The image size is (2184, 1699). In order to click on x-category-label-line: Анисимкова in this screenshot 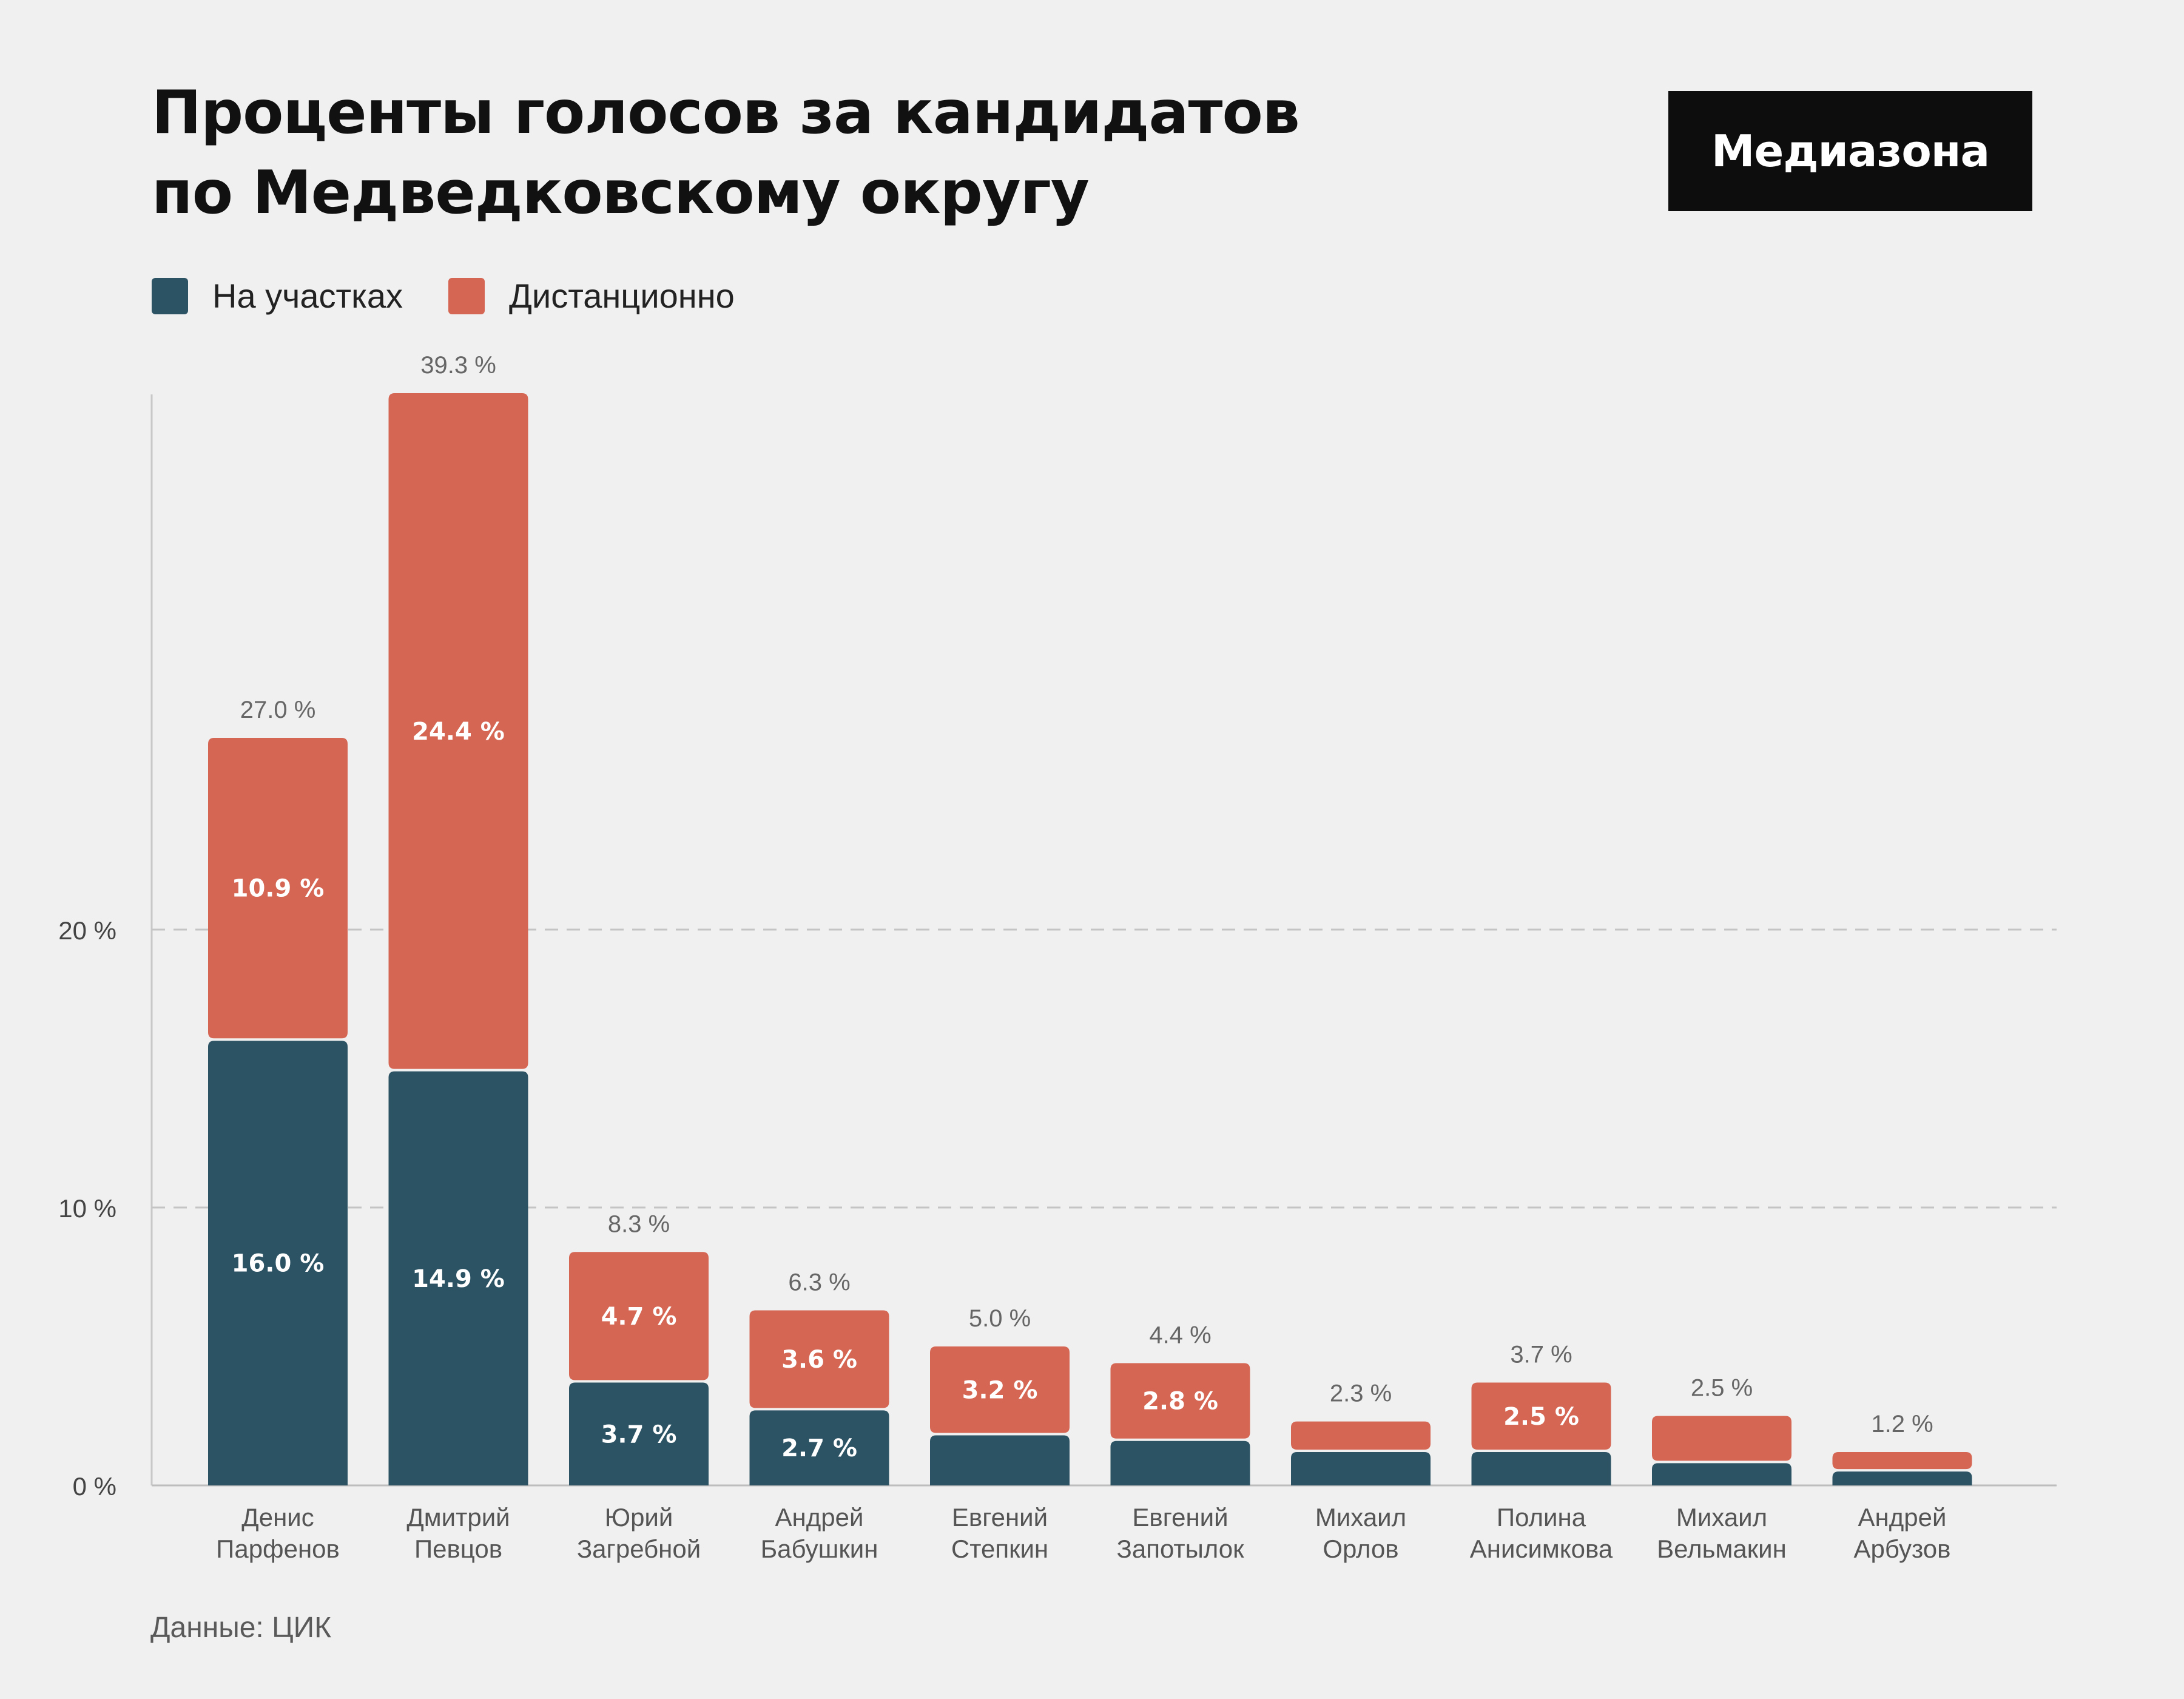, I will do `click(1541, 1549)`.